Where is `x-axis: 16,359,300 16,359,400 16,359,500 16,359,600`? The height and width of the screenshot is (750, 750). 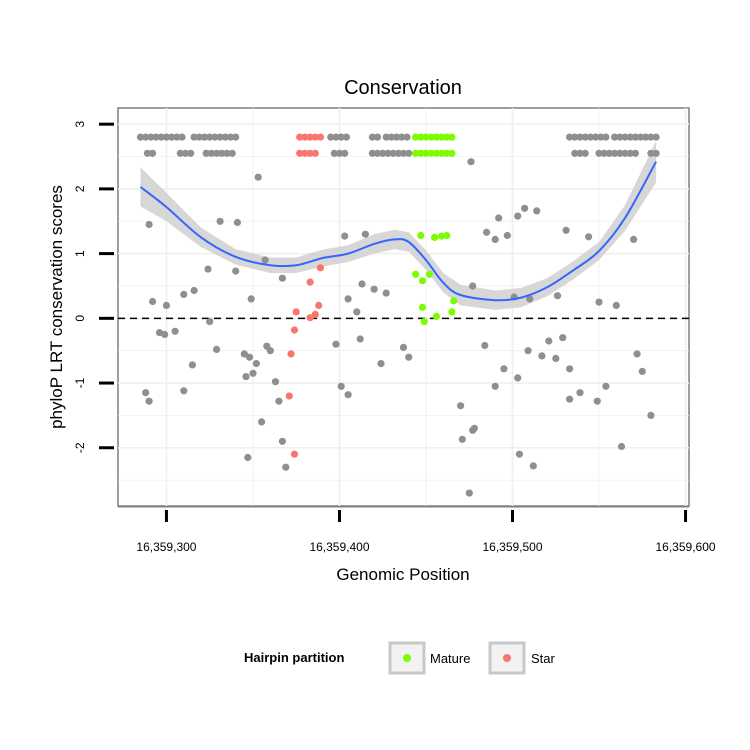
x-axis: 16,359,300 16,359,400 16,359,500 16,359,600 is located at coordinates (417, 530).